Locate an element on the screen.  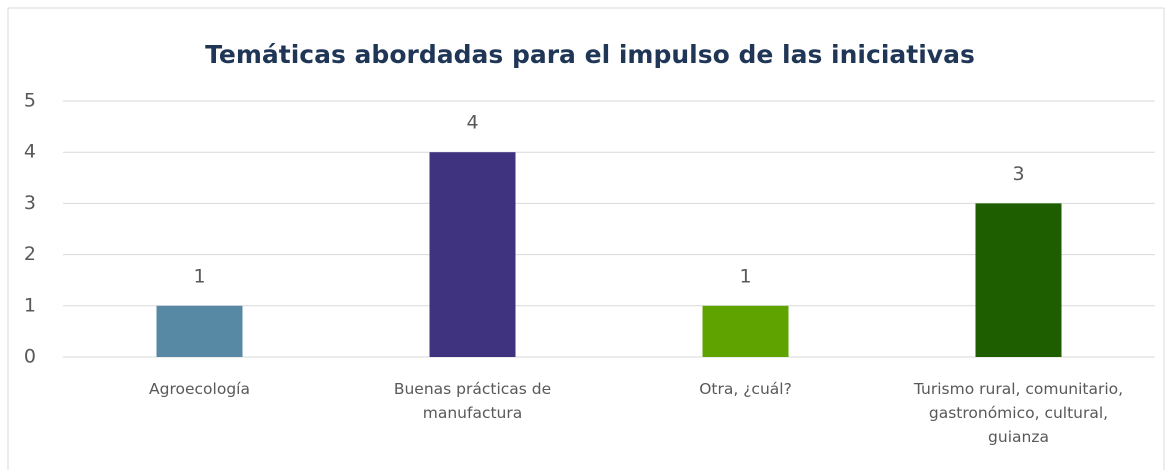
y-tick-label: 0 is located at coordinates (30, 357).